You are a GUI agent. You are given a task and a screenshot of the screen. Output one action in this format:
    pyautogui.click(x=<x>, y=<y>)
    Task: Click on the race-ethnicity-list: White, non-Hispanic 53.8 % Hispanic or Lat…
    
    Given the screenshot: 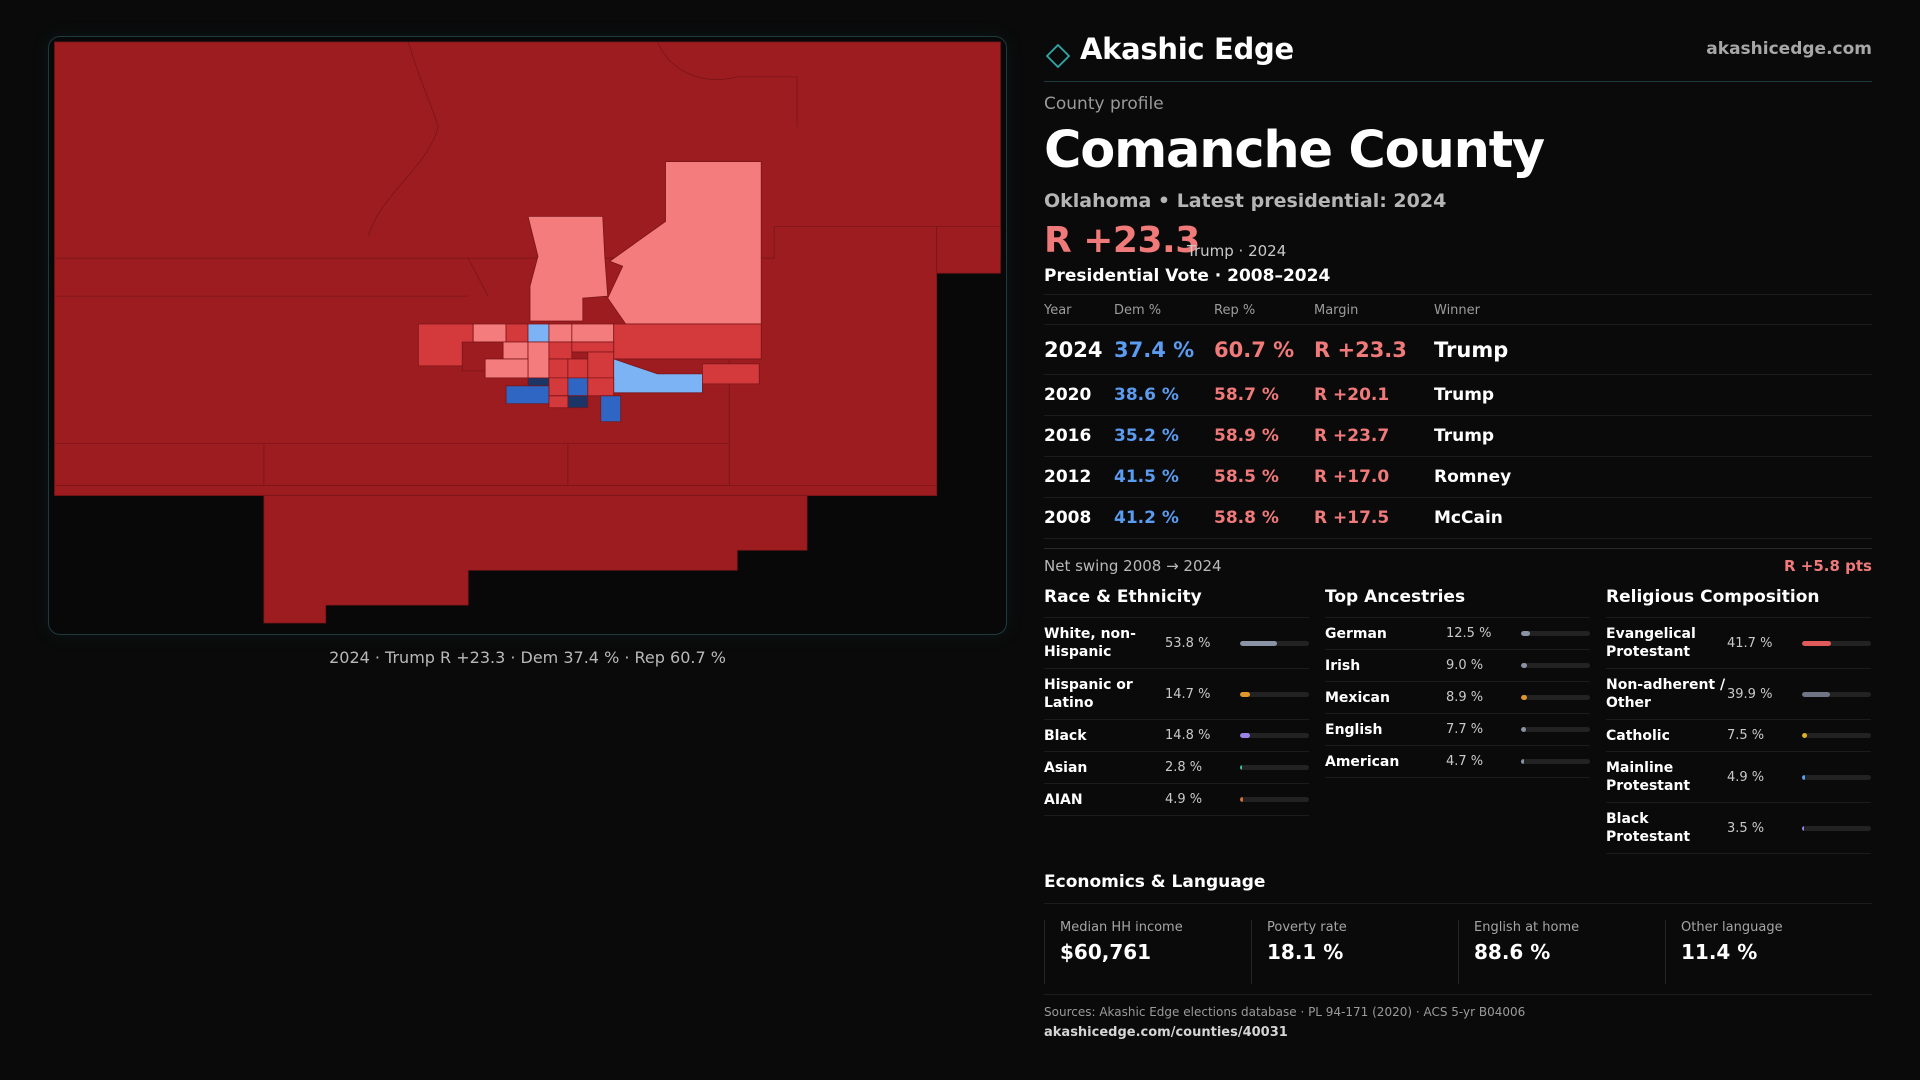 What is the action you would take?
    pyautogui.click(x=1176, y=717)
    